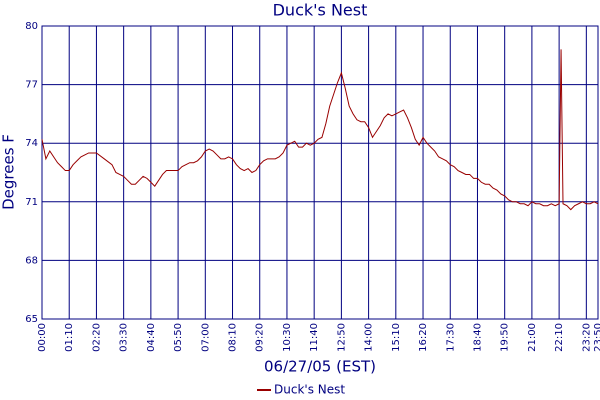 The height and width of the screenshot is (400, 600). What do you see at coordinates (369, 337) in the screenshot?
I see `x-tick-label: 14:00` at bounding box center [369, 337].